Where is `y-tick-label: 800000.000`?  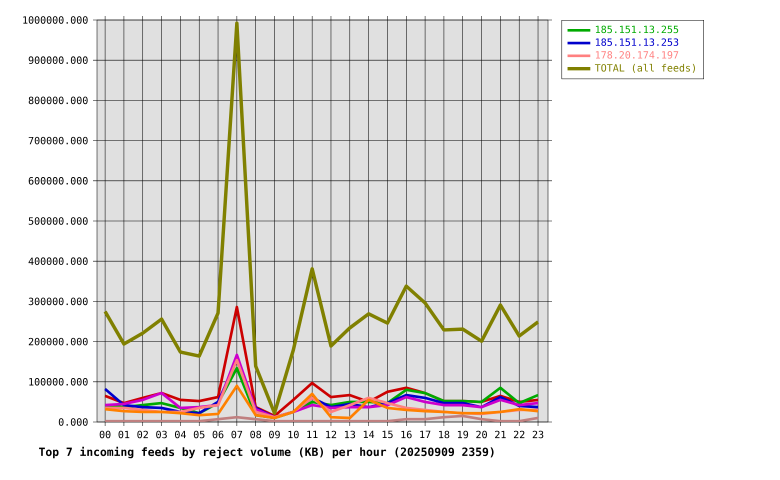 y-tick-label: 800000.000 is located at coordinates (58, 100).